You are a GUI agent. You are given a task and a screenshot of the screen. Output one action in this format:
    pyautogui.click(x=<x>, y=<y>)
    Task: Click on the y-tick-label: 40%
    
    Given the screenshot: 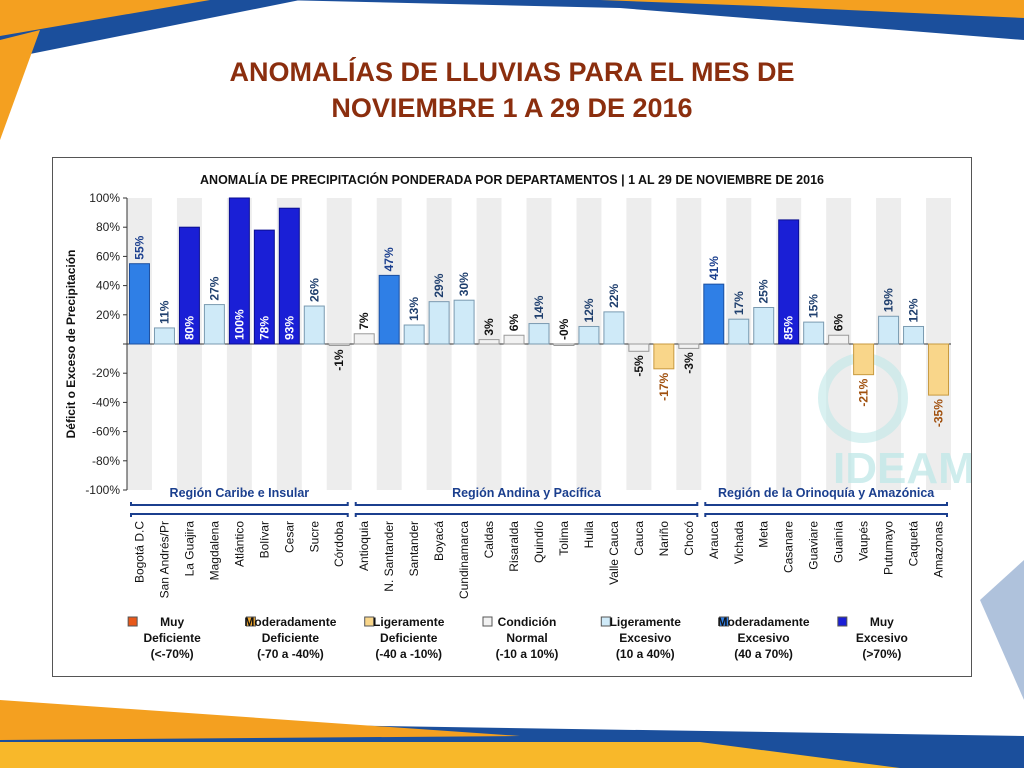 What is the action you would take?
    pyautogui.click(x=108, y=286)
    